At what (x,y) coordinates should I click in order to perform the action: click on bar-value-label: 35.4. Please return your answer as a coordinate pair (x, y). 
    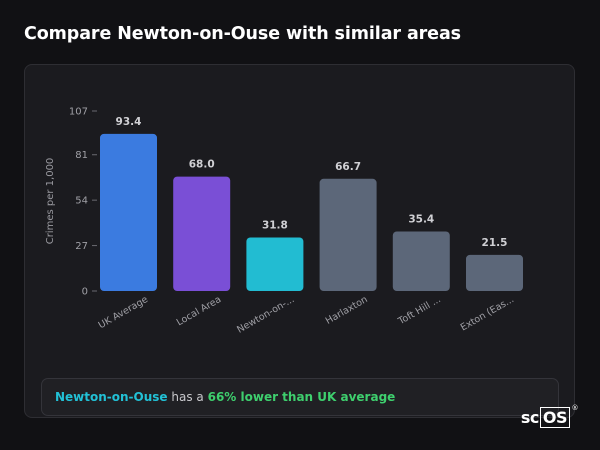
    Looking at the image, I should click on (421, 219).